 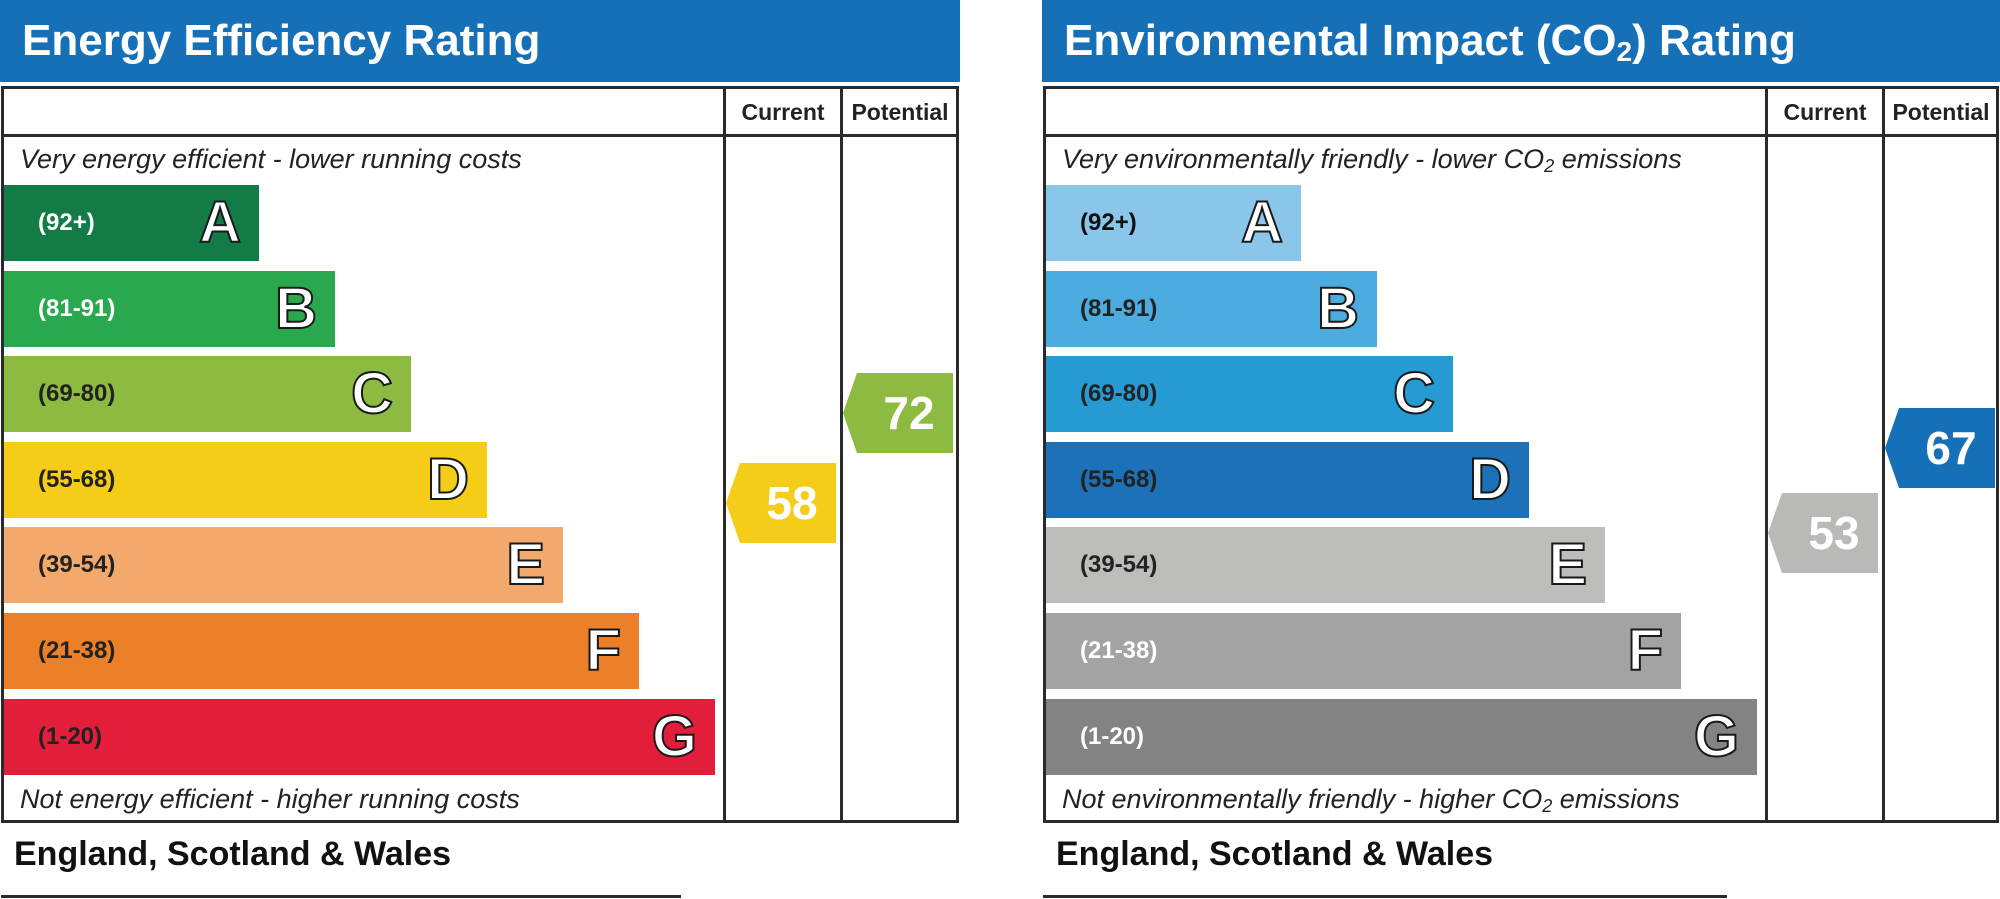 What do you see at coordinates (909, 413) in the screenshot?
I see `potential-rating-value: 72` at bounding box center [909, 413].